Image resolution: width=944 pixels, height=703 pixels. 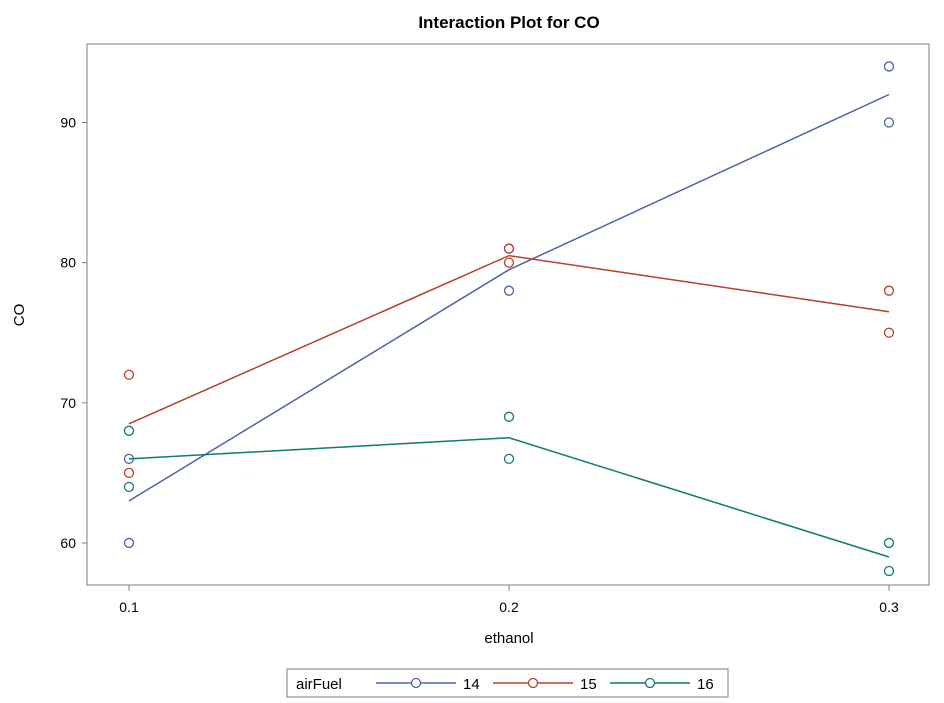 I want to click on x-tick-label: 0.1, so click(x=129, y=607).